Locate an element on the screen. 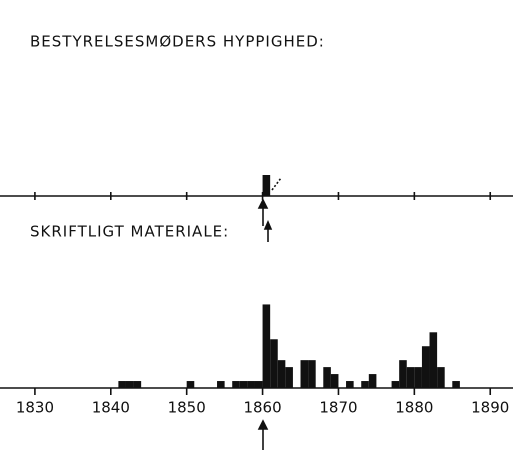 This screenshot has width=513, height=451. chart-title: BESTYRELSESMØDERS HYPPIGHED: is located at coordinates (177, 42).